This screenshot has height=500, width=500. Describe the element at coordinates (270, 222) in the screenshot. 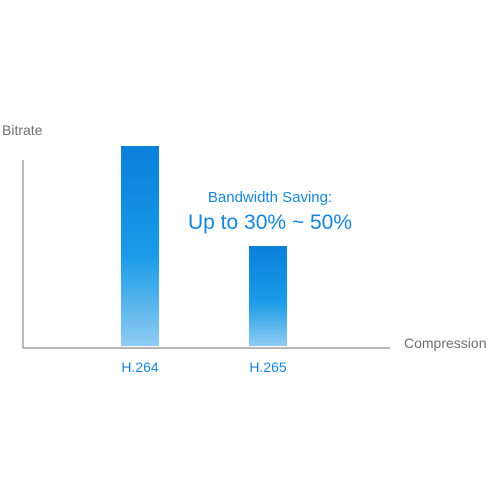

I see `annotation-line-2: Up to 30% ~ 50%` at that location.